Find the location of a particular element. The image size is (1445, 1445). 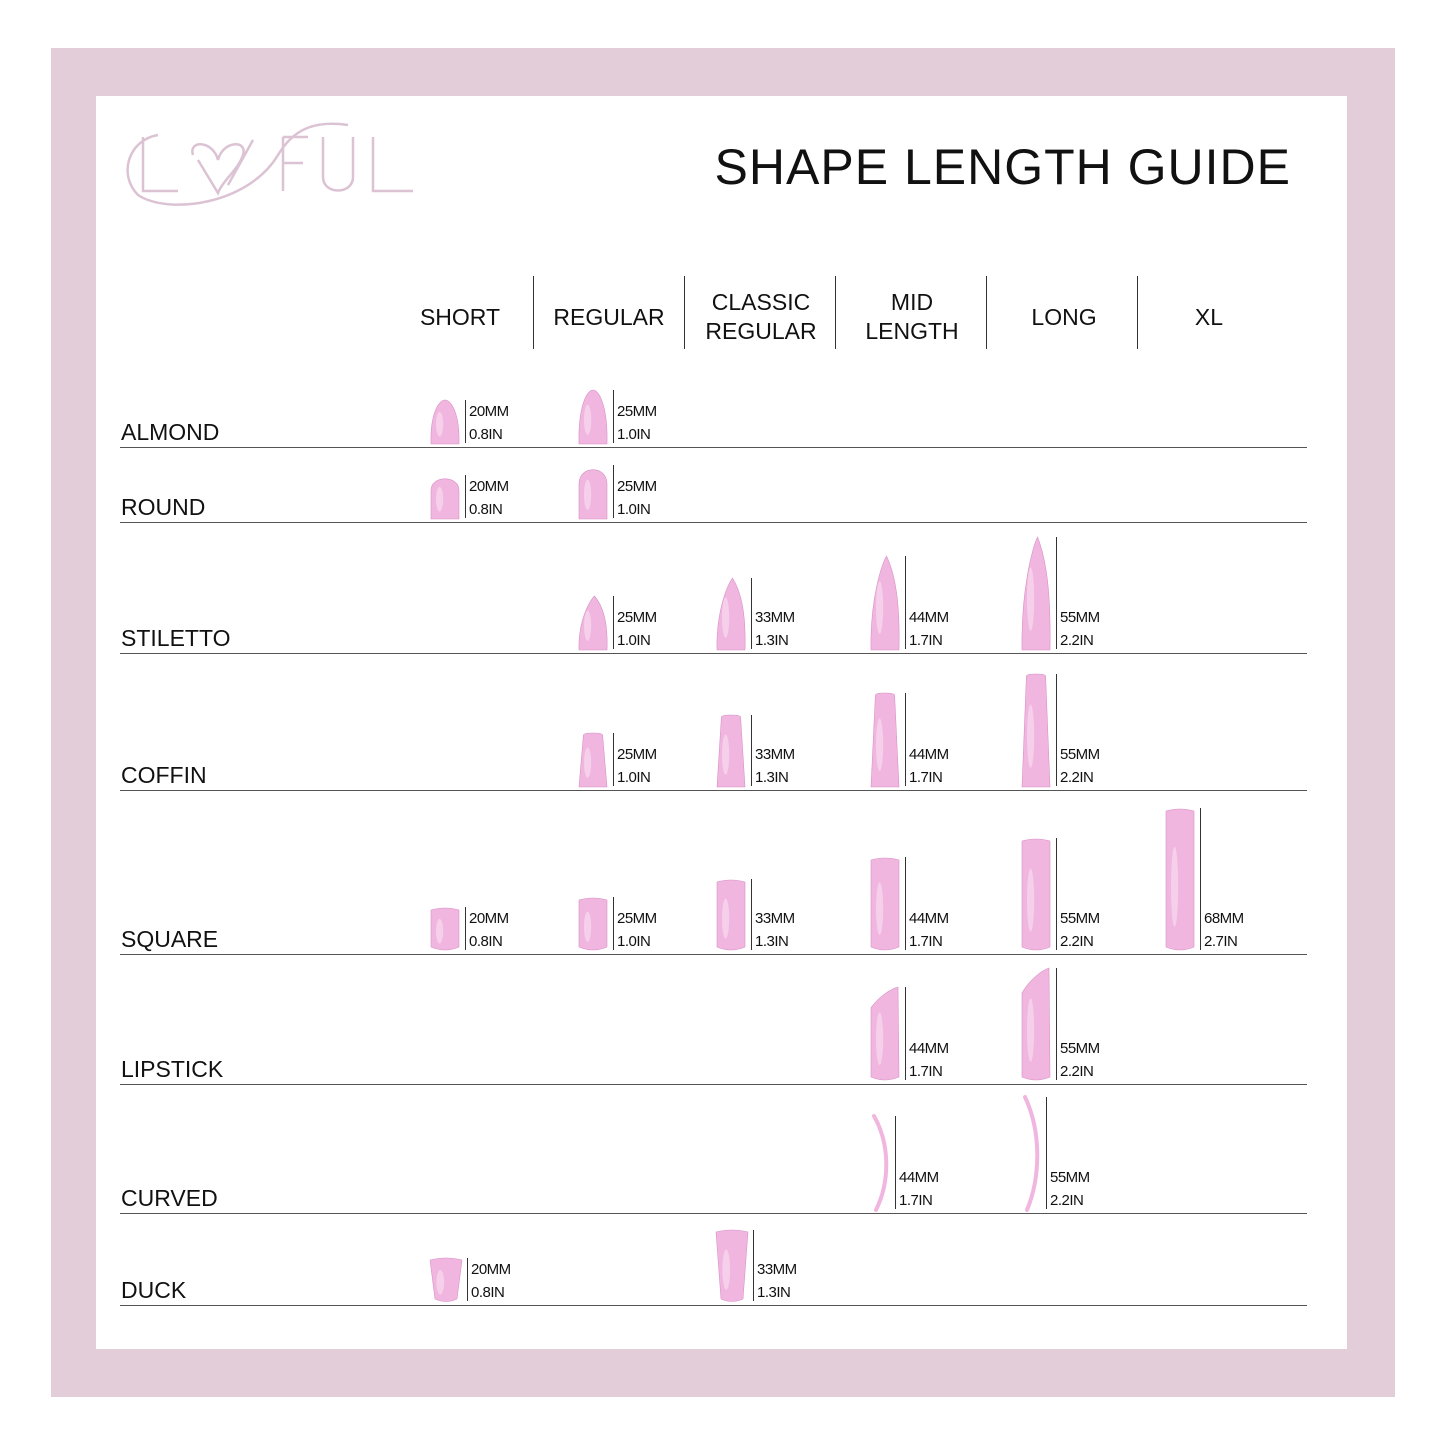

nail-almond-short is located at coordinates (445, 422).